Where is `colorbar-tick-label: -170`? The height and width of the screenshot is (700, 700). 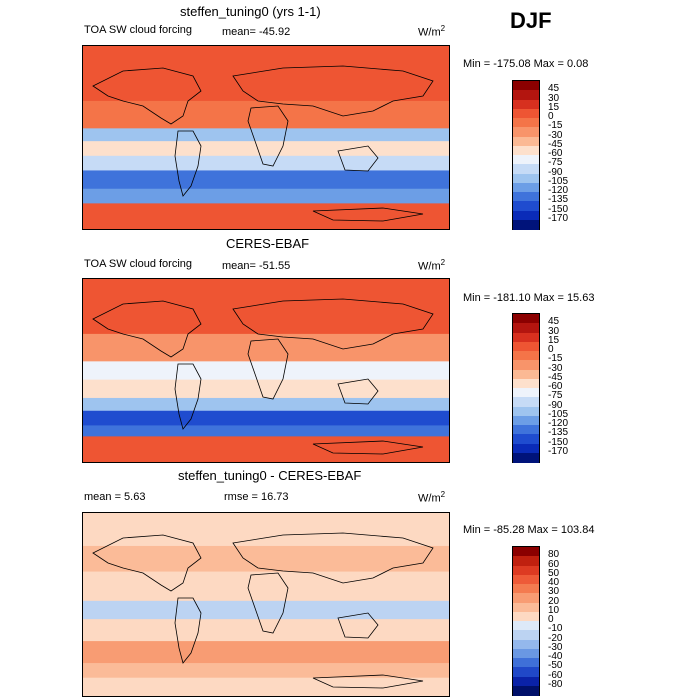
colorbar-tick-label: -170 is located at coordinates (558, 218).